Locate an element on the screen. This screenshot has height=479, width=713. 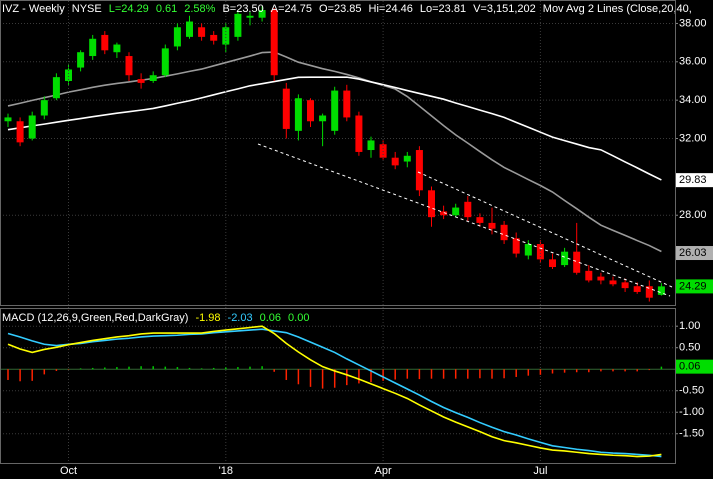
header-text: 0.61 is located at coordinates (166, 9).